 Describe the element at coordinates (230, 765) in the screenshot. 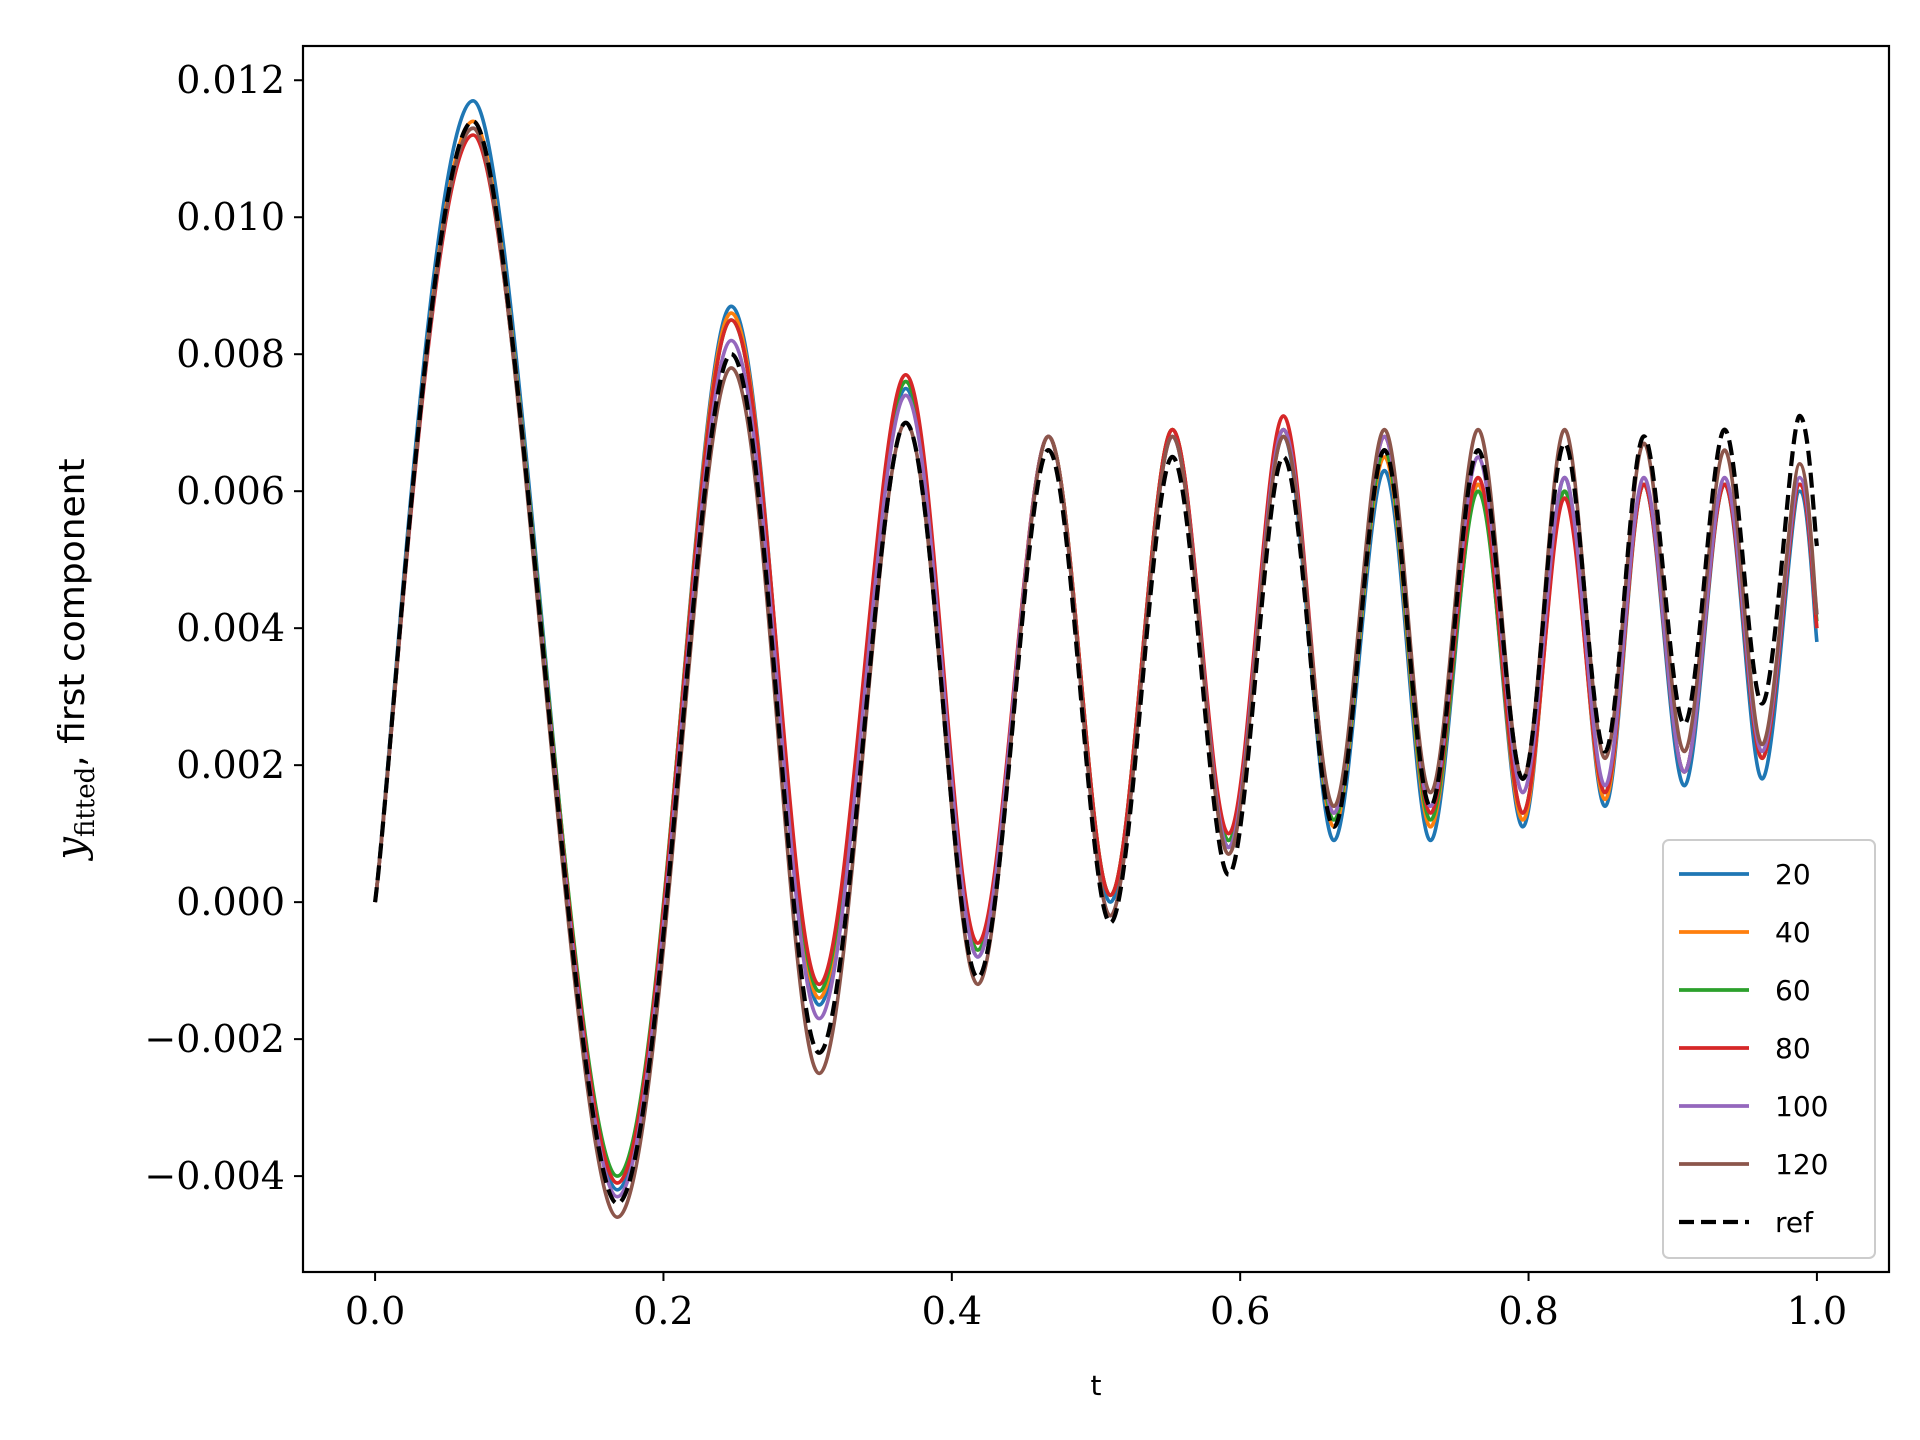

I see `y-tick-label: 0.002` at that location.